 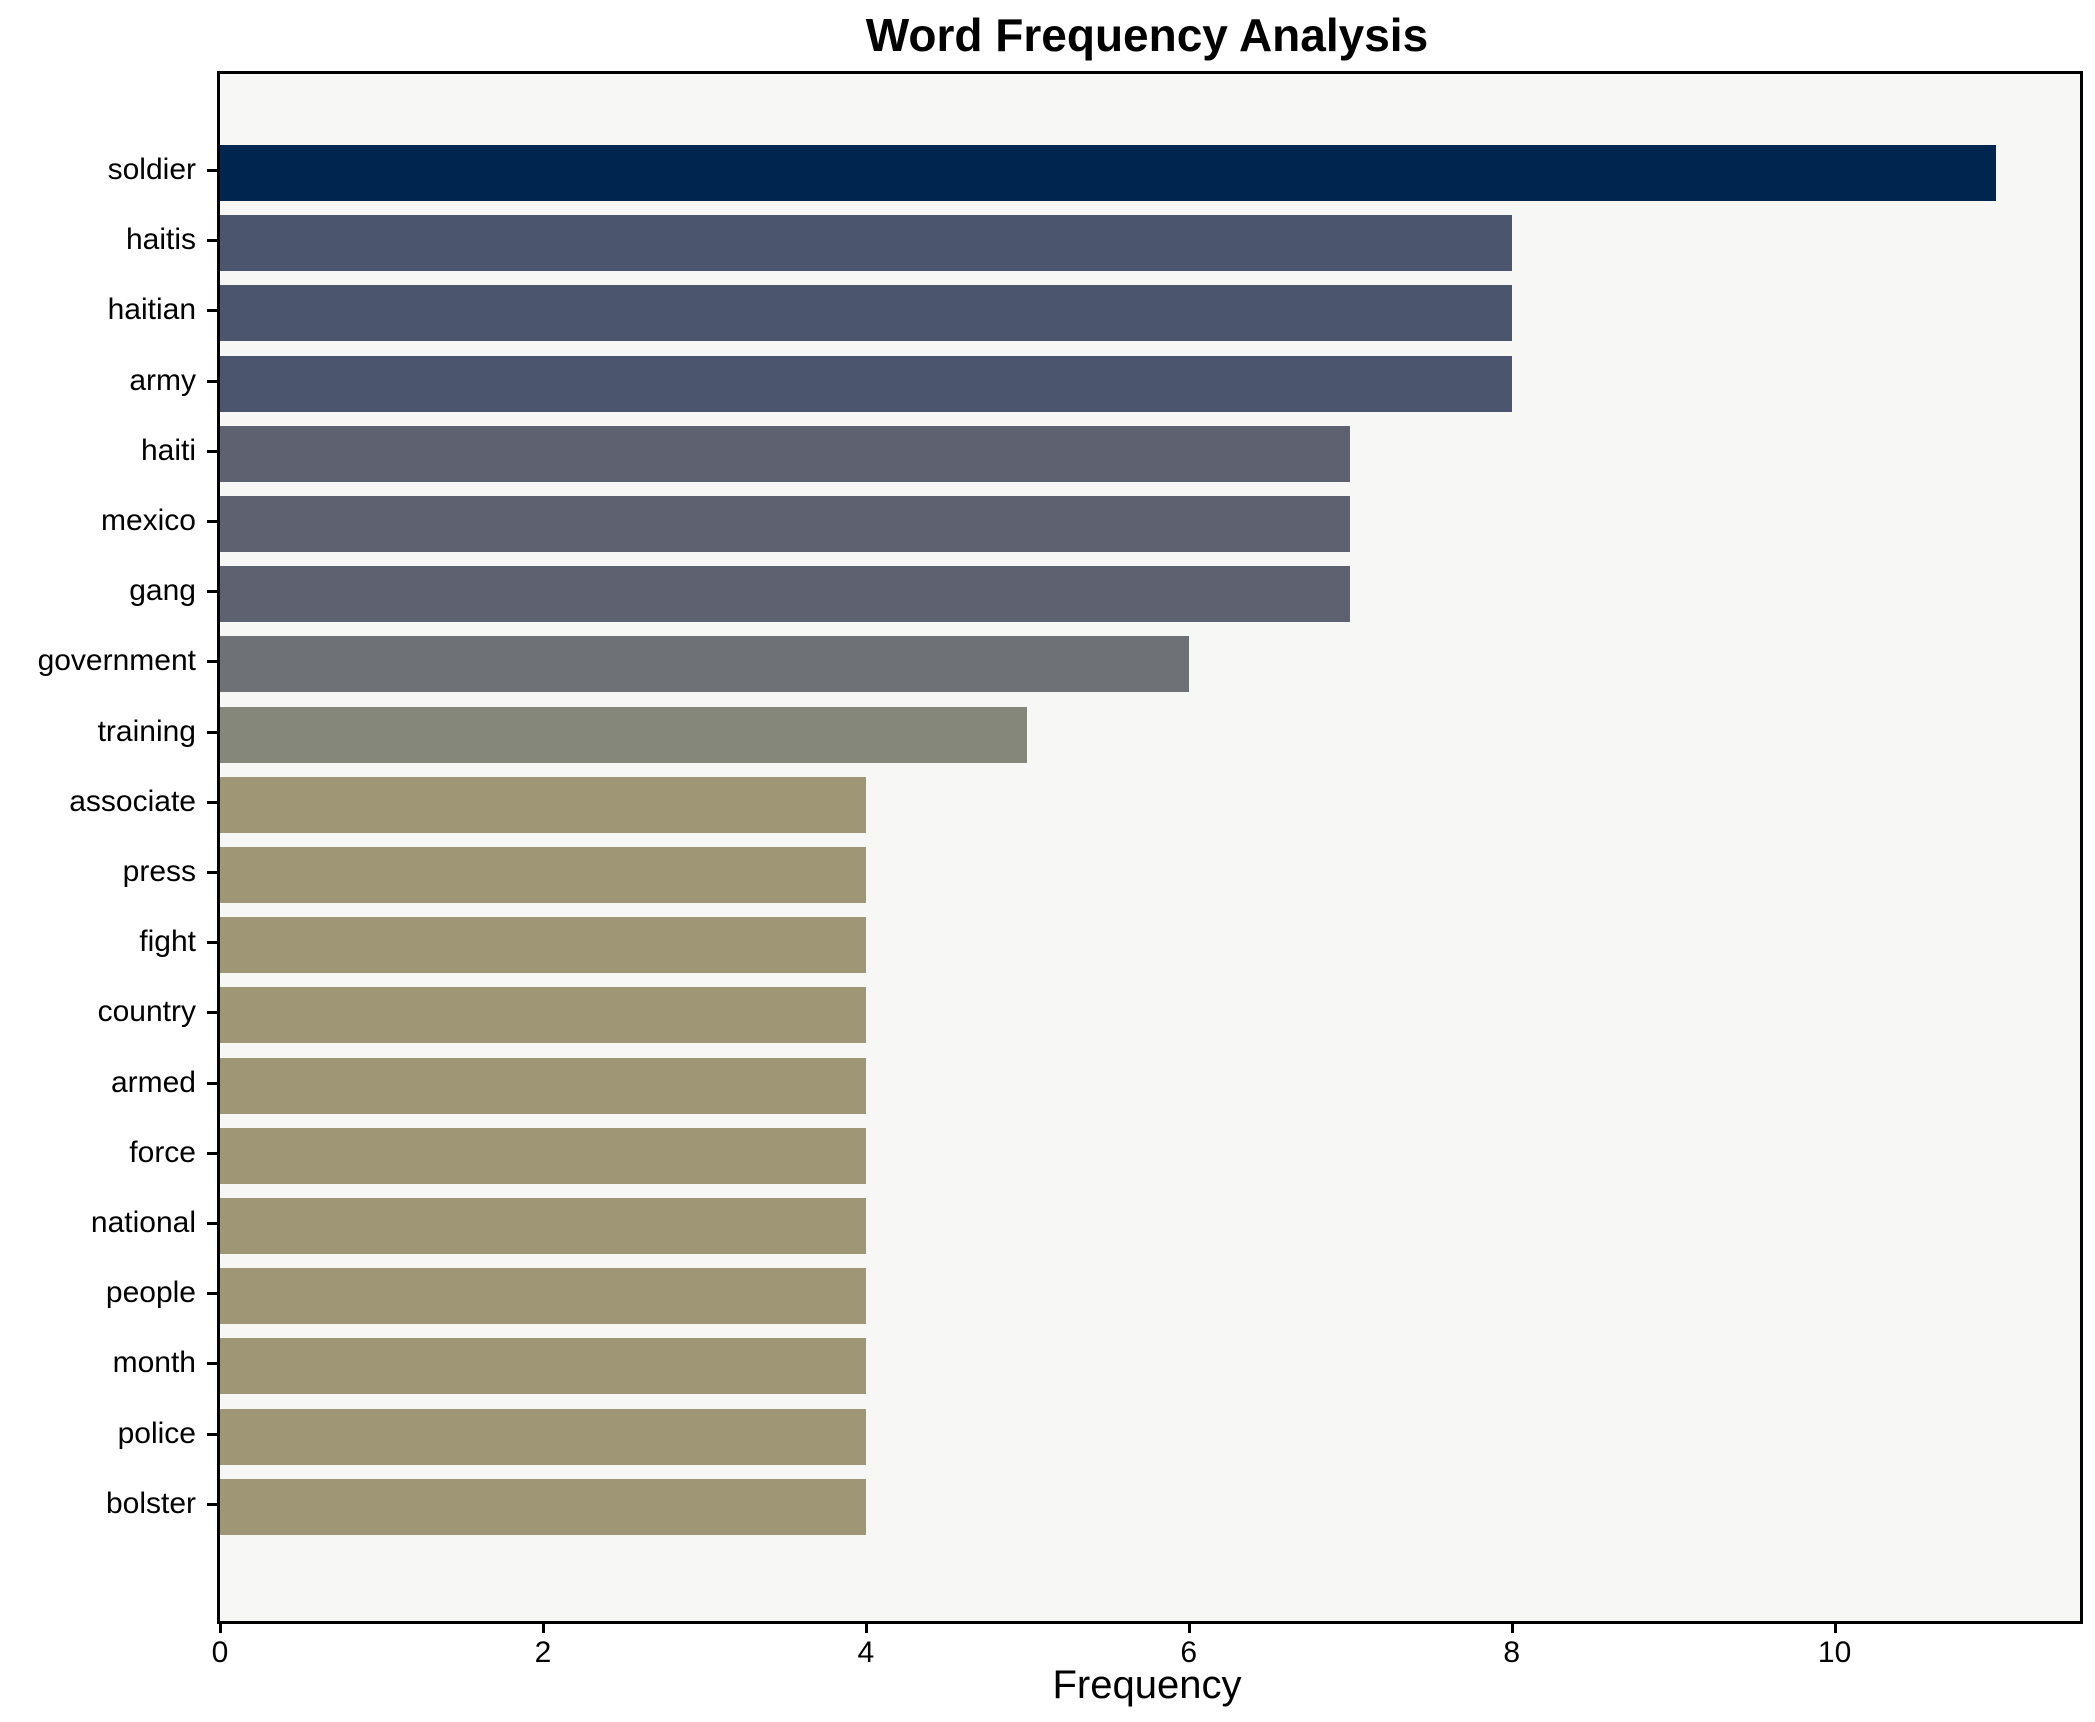 I want to click on bar-force, so click(x=543, y=1155).